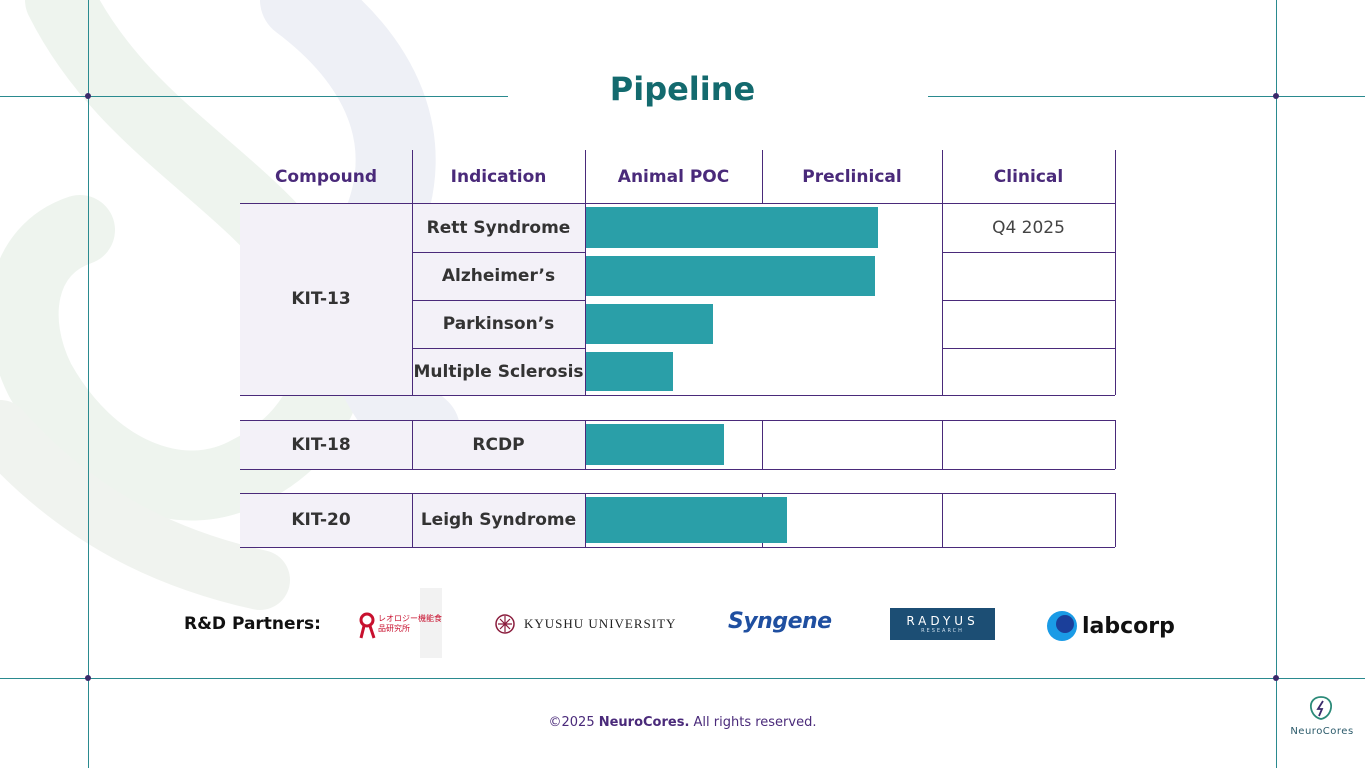  What do you see at coordinates (326, 176) in the screenshot?
I see `column-header-compound: Compound` at bounding box center [326, 176].